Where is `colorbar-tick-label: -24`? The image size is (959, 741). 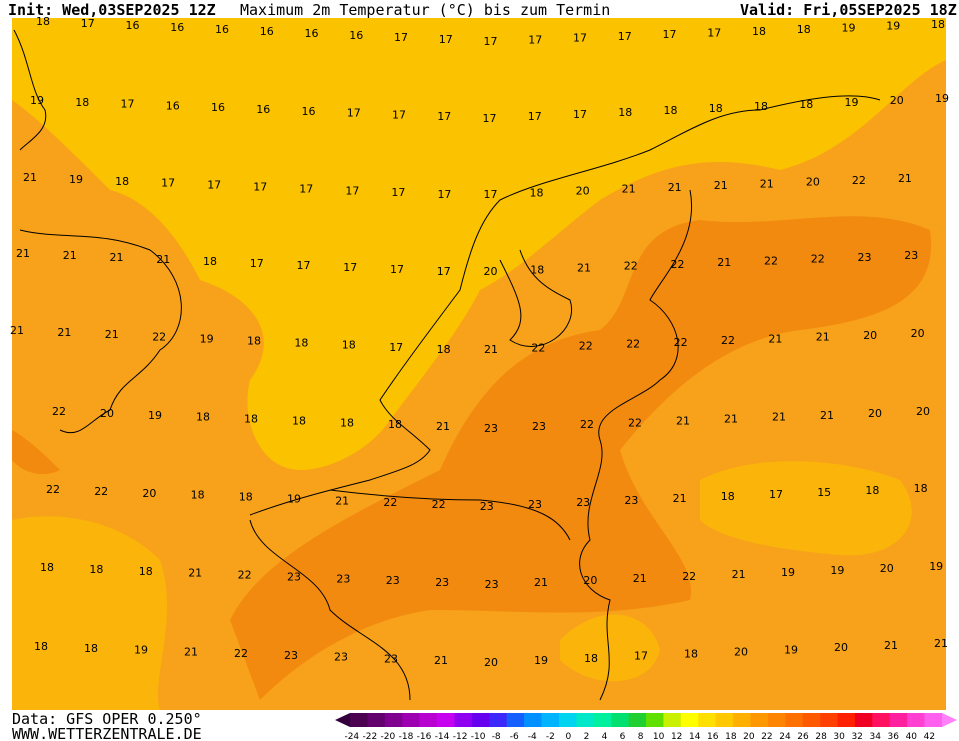 colorbar-tick-label: -24 is located at coordinates (351, 736).